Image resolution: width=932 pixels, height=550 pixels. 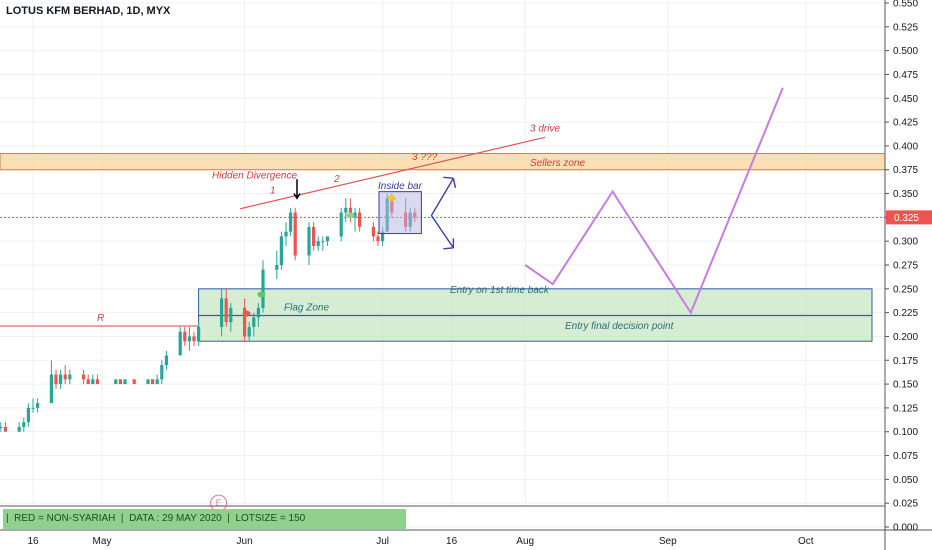 I want to click on y-tick-label: 0.025, so click(x=905, y=504).